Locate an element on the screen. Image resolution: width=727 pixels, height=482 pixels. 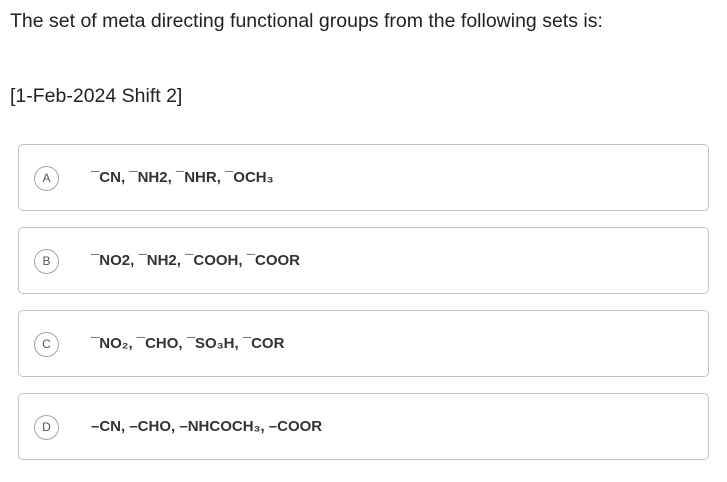
option-letter-badge: A is located at coordinates (46, 178).